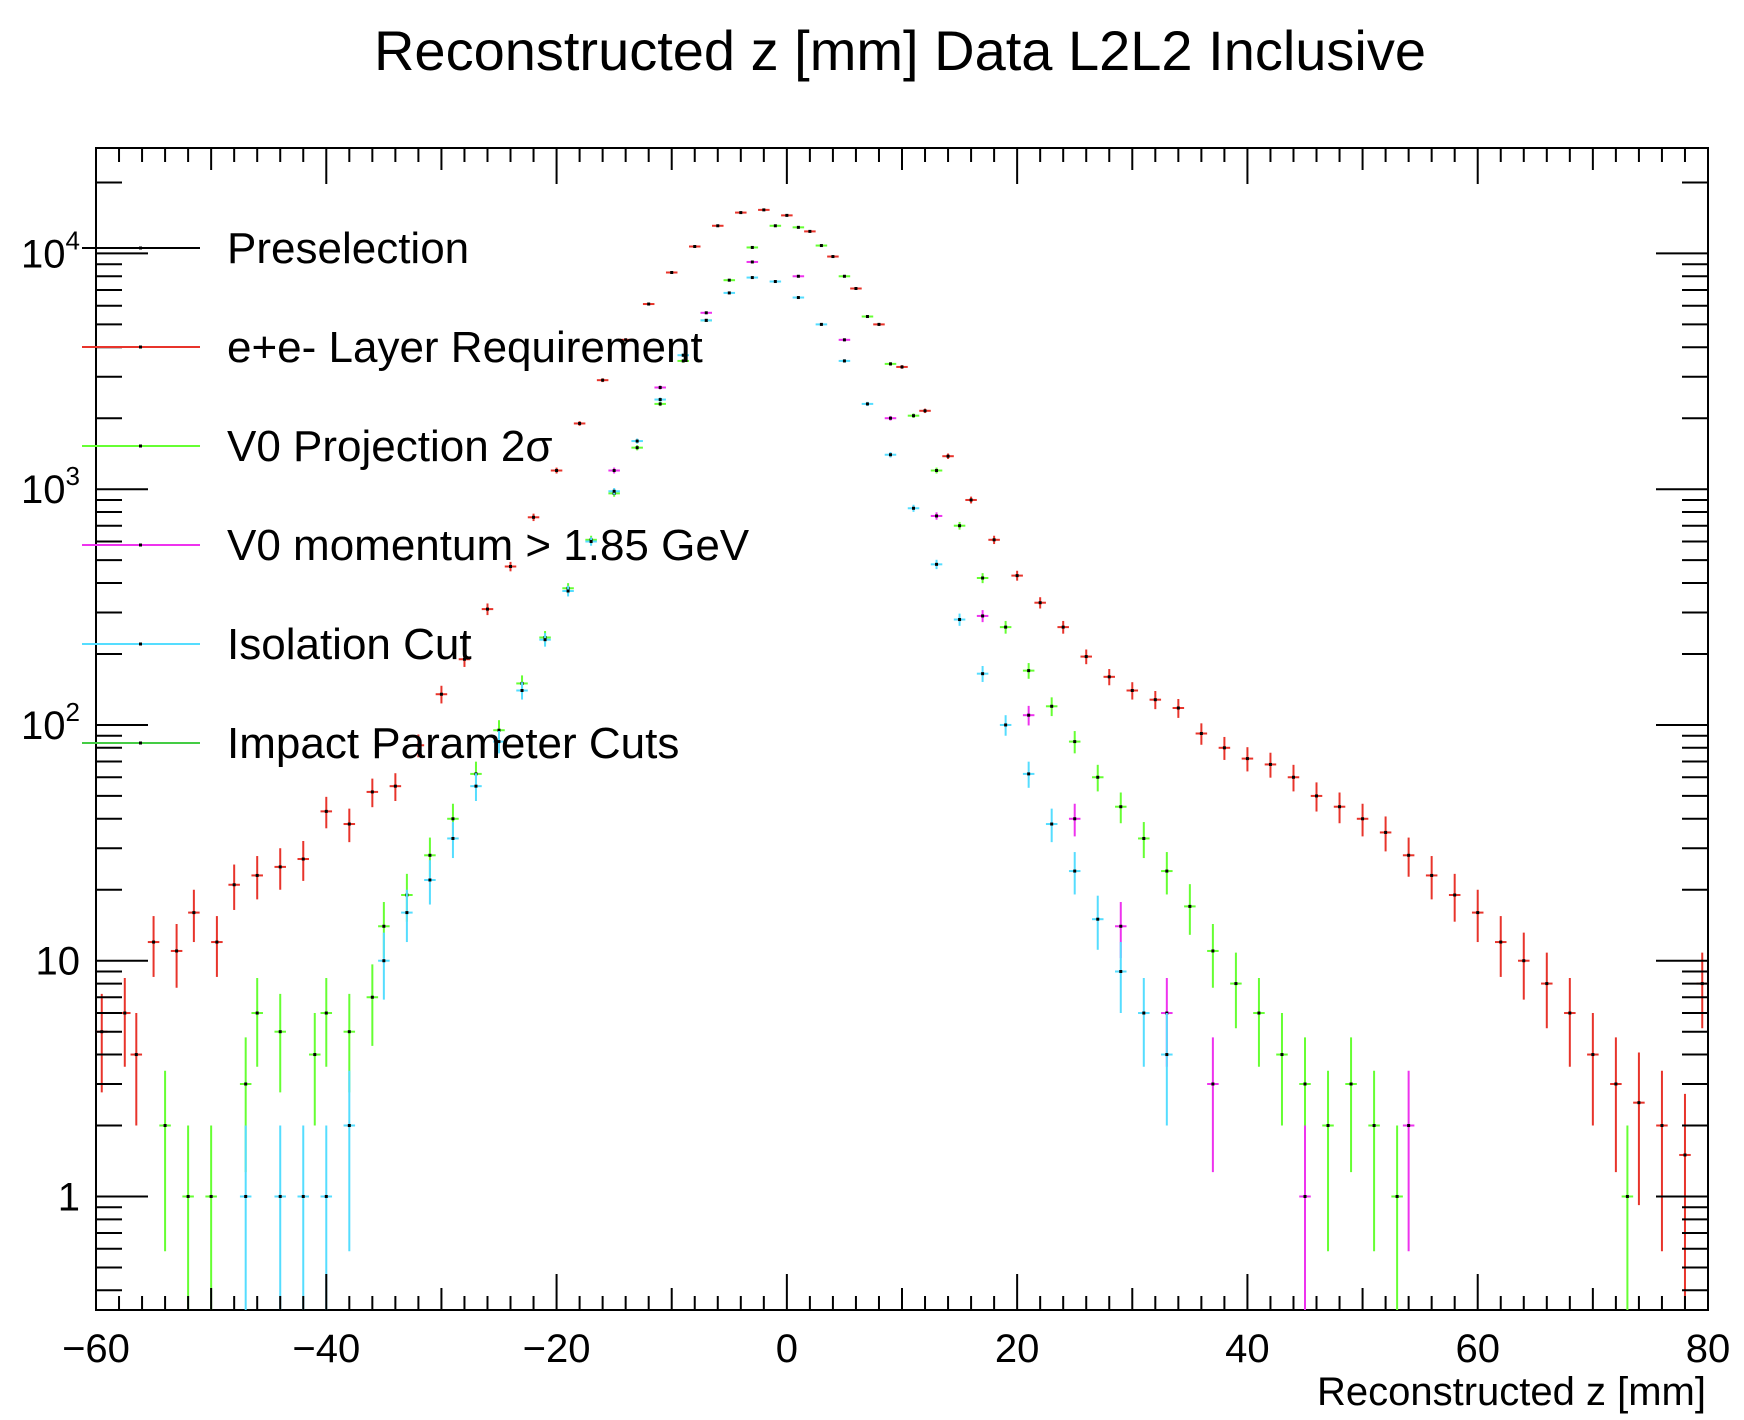 This screenshot has height=1420, width=1744. Describe the element at coordinates (557, 1349) in the screenshot. I see `x-tick-label: −20` at that location.